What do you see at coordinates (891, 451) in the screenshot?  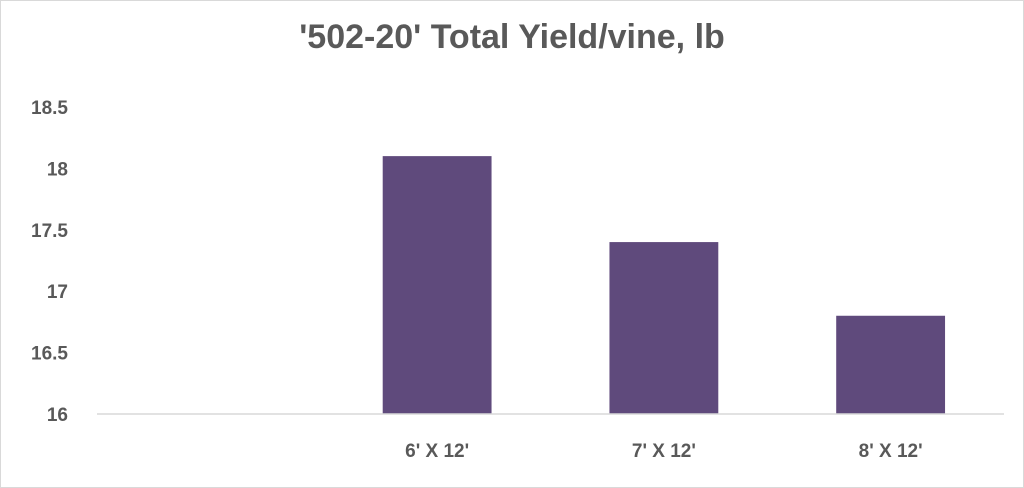 I see `x-tick-label: 8' X 12'` at bounding box center [891, 451].